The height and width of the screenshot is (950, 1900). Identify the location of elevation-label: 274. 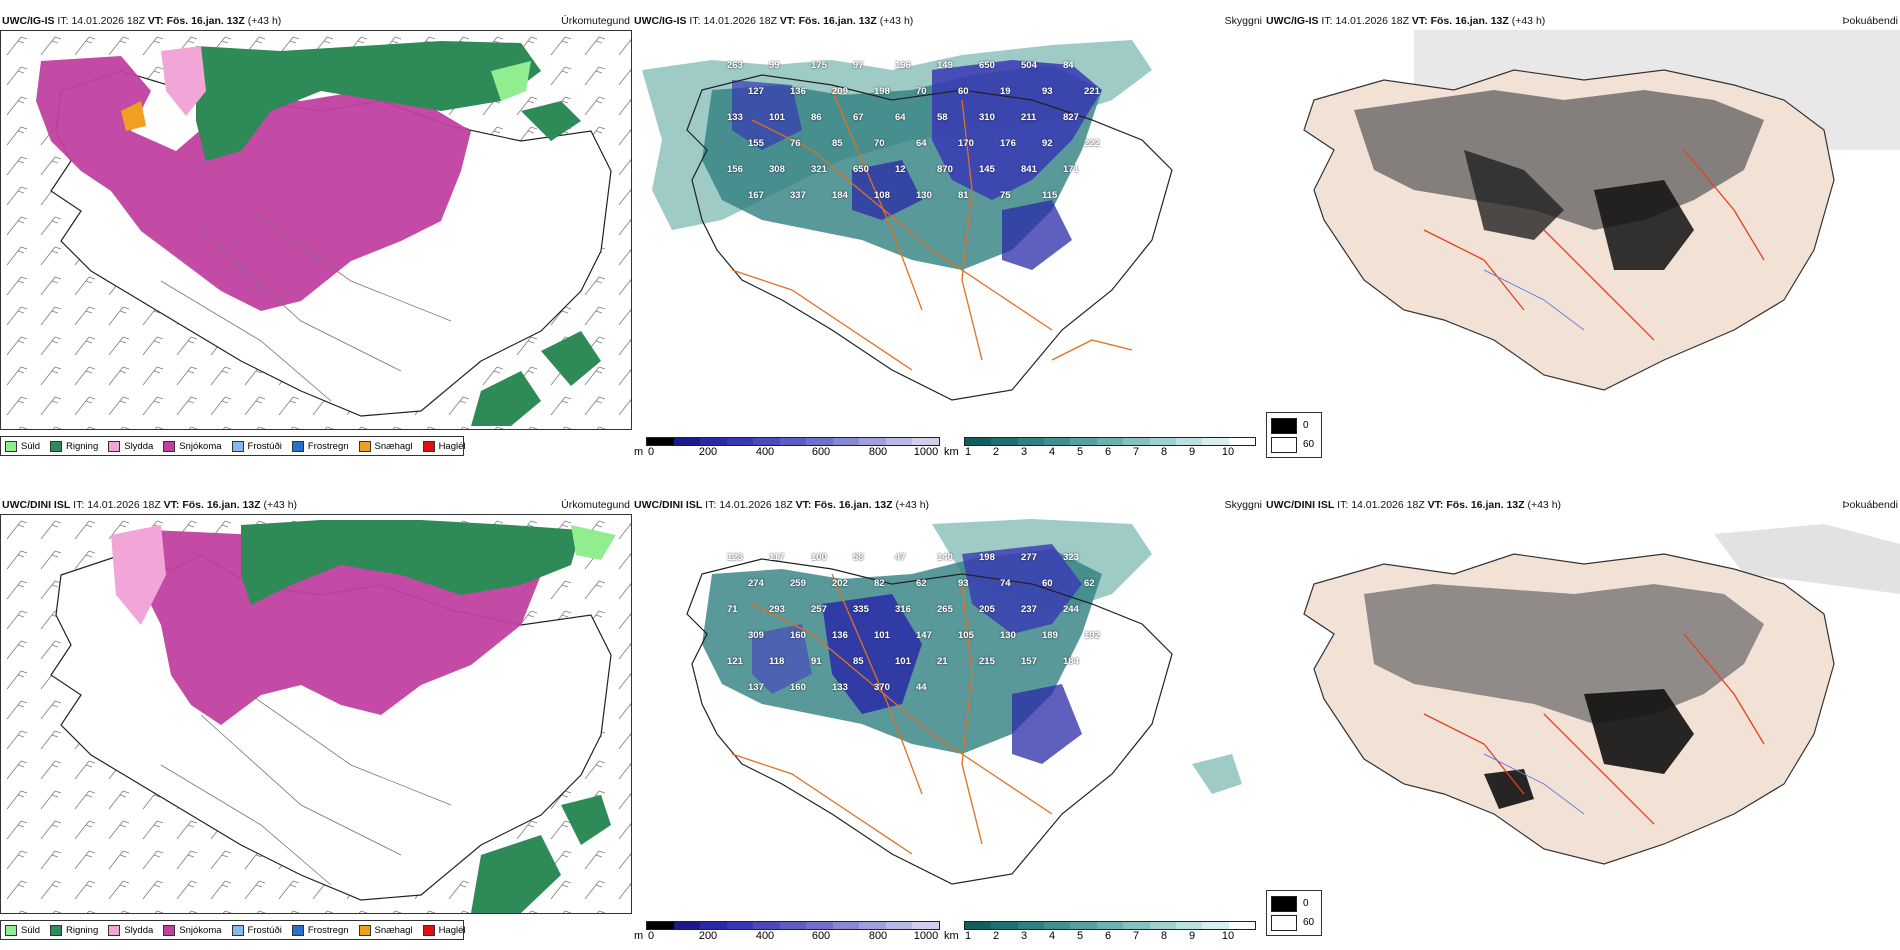
(756, 583).